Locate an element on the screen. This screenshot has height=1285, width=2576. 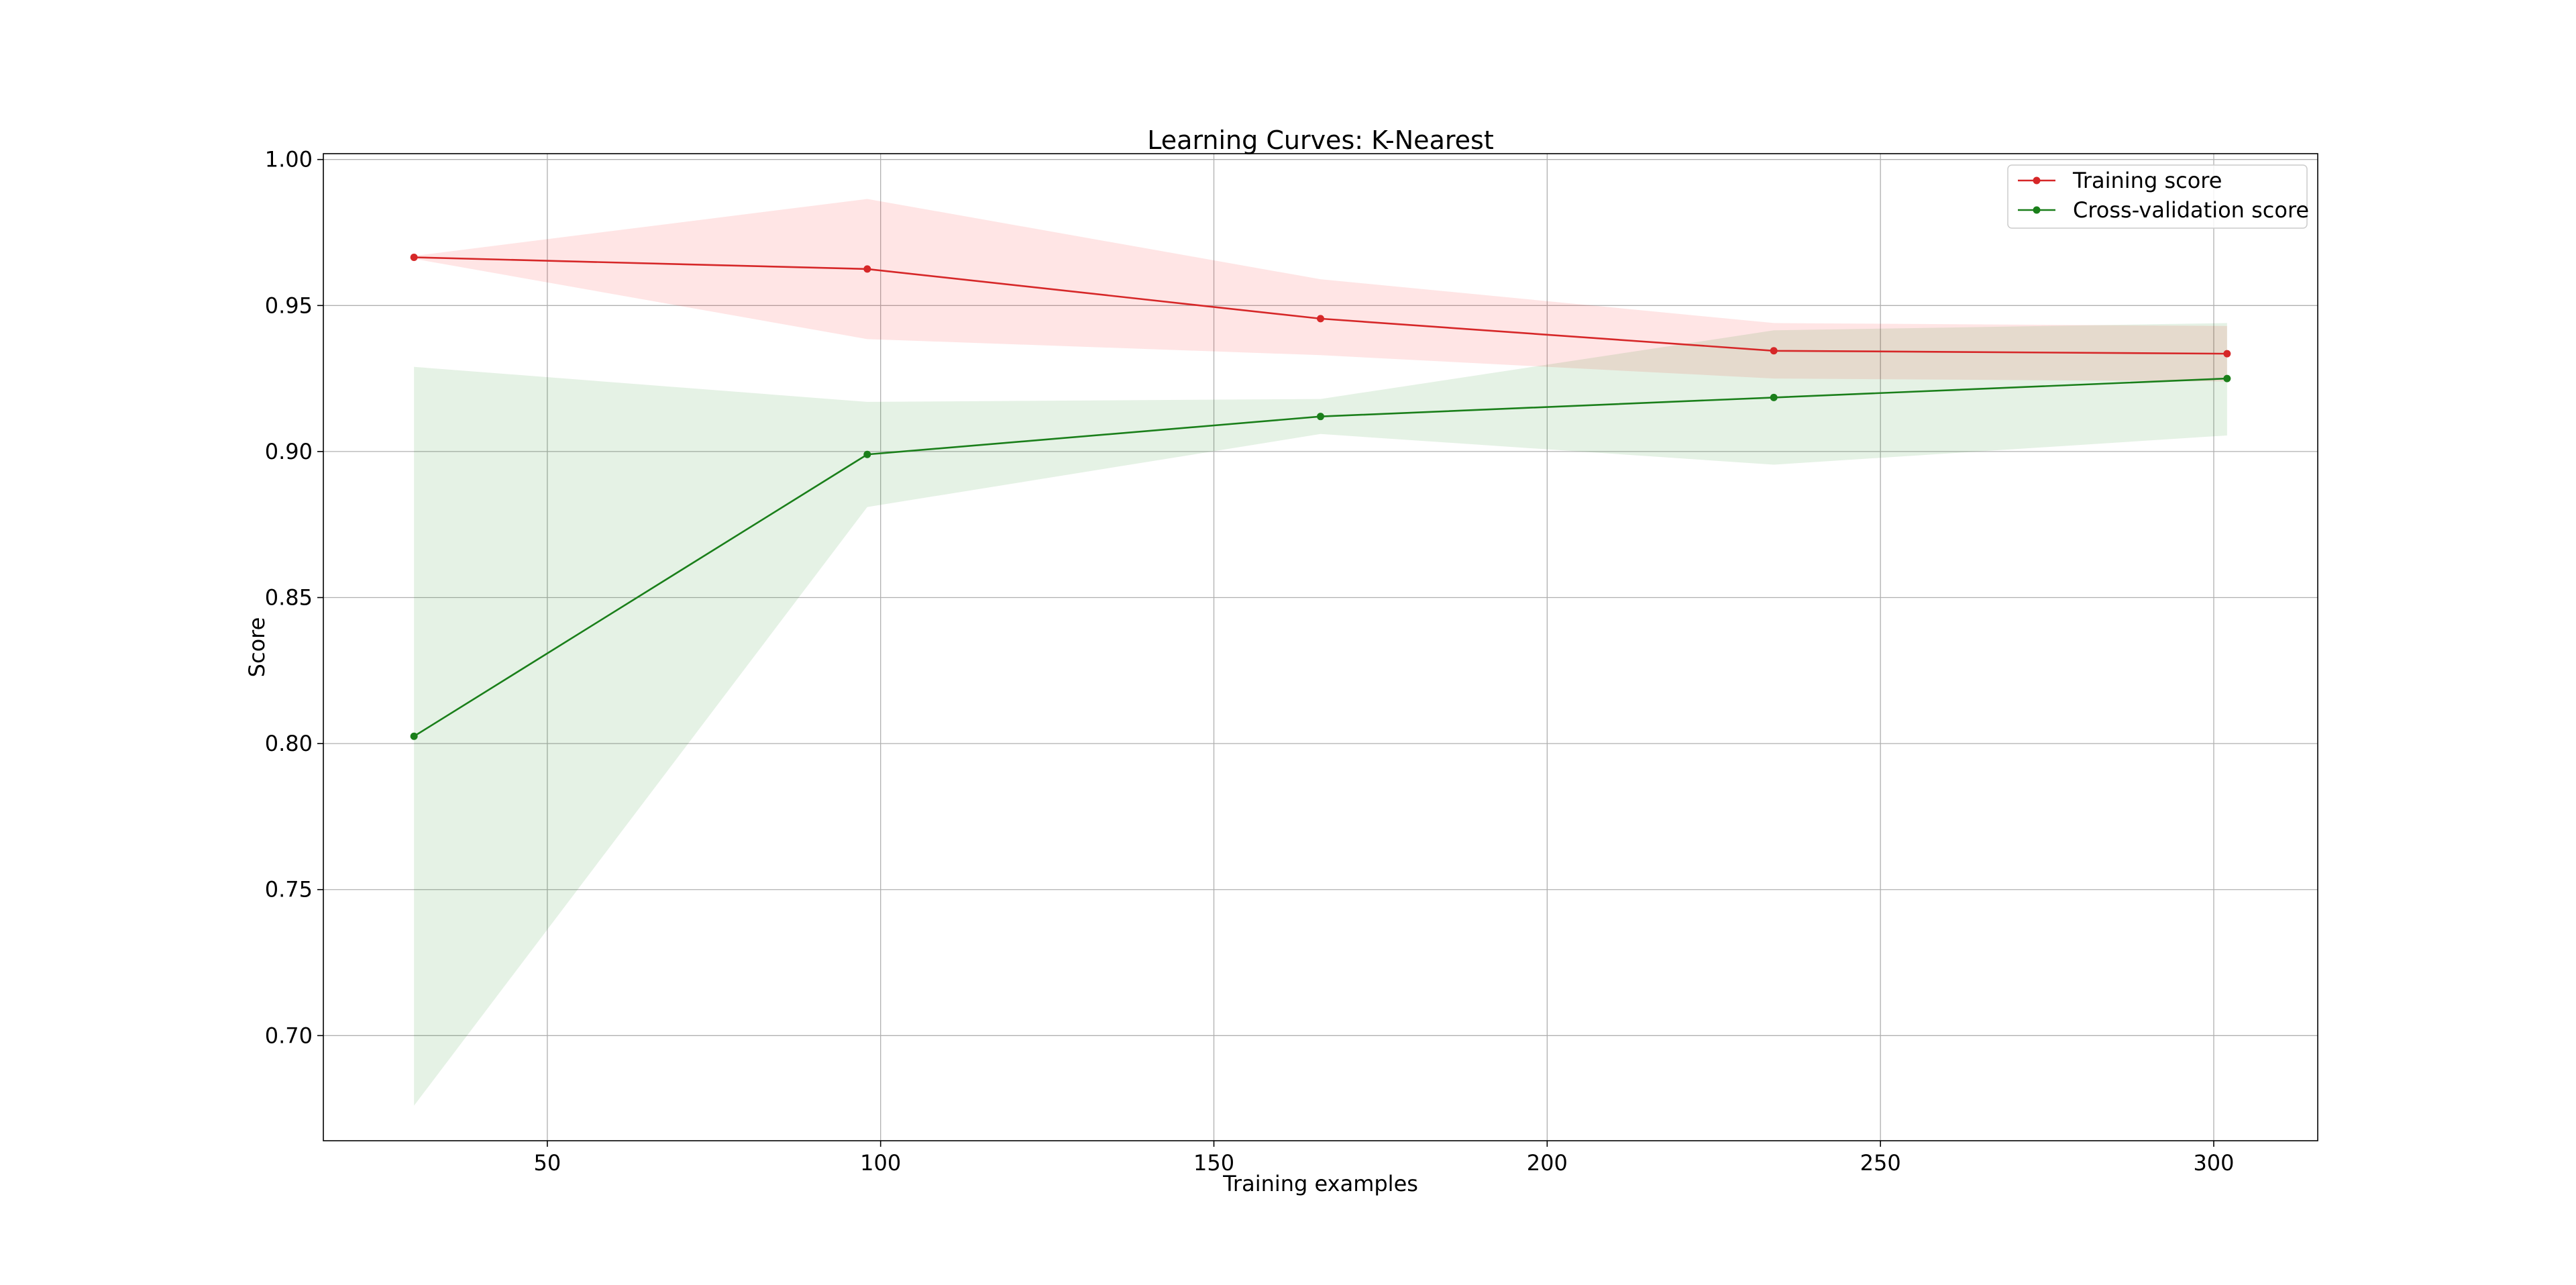
x-axis-label: Training examples is located at coordinates (1320, 1183).